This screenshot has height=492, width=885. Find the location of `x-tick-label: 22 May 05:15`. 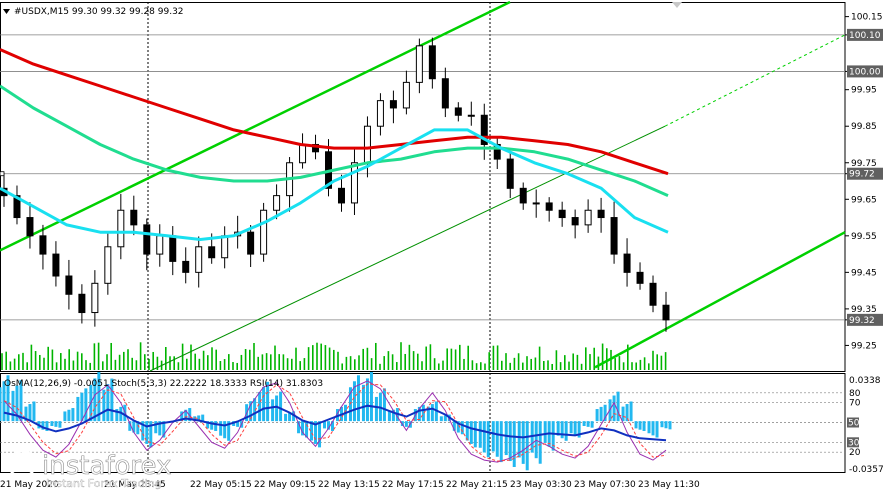

x-tick-label: 22 May 05:15 is located at coordinates (221, 485).